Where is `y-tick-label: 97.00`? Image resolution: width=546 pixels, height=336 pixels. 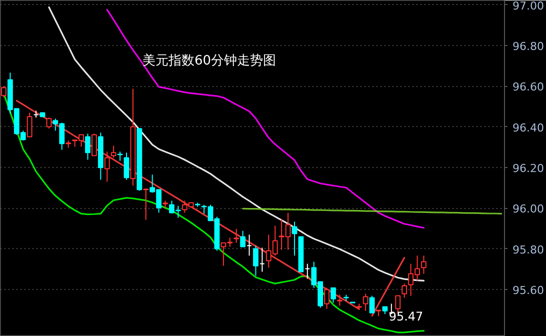 y-tick-label: 97.00 is located at coordinates (528, 6).